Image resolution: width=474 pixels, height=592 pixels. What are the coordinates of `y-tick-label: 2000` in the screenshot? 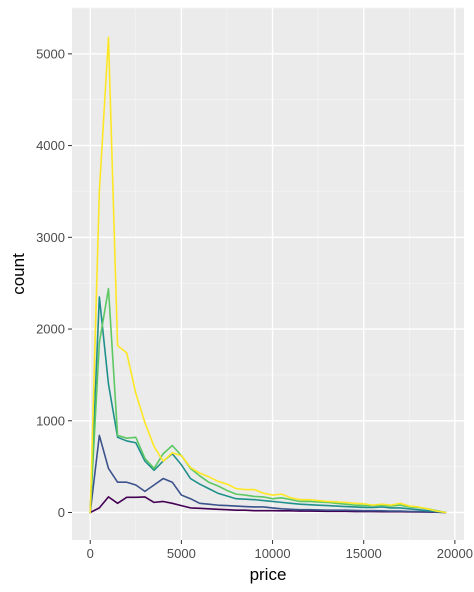 It's located at (50, 329).